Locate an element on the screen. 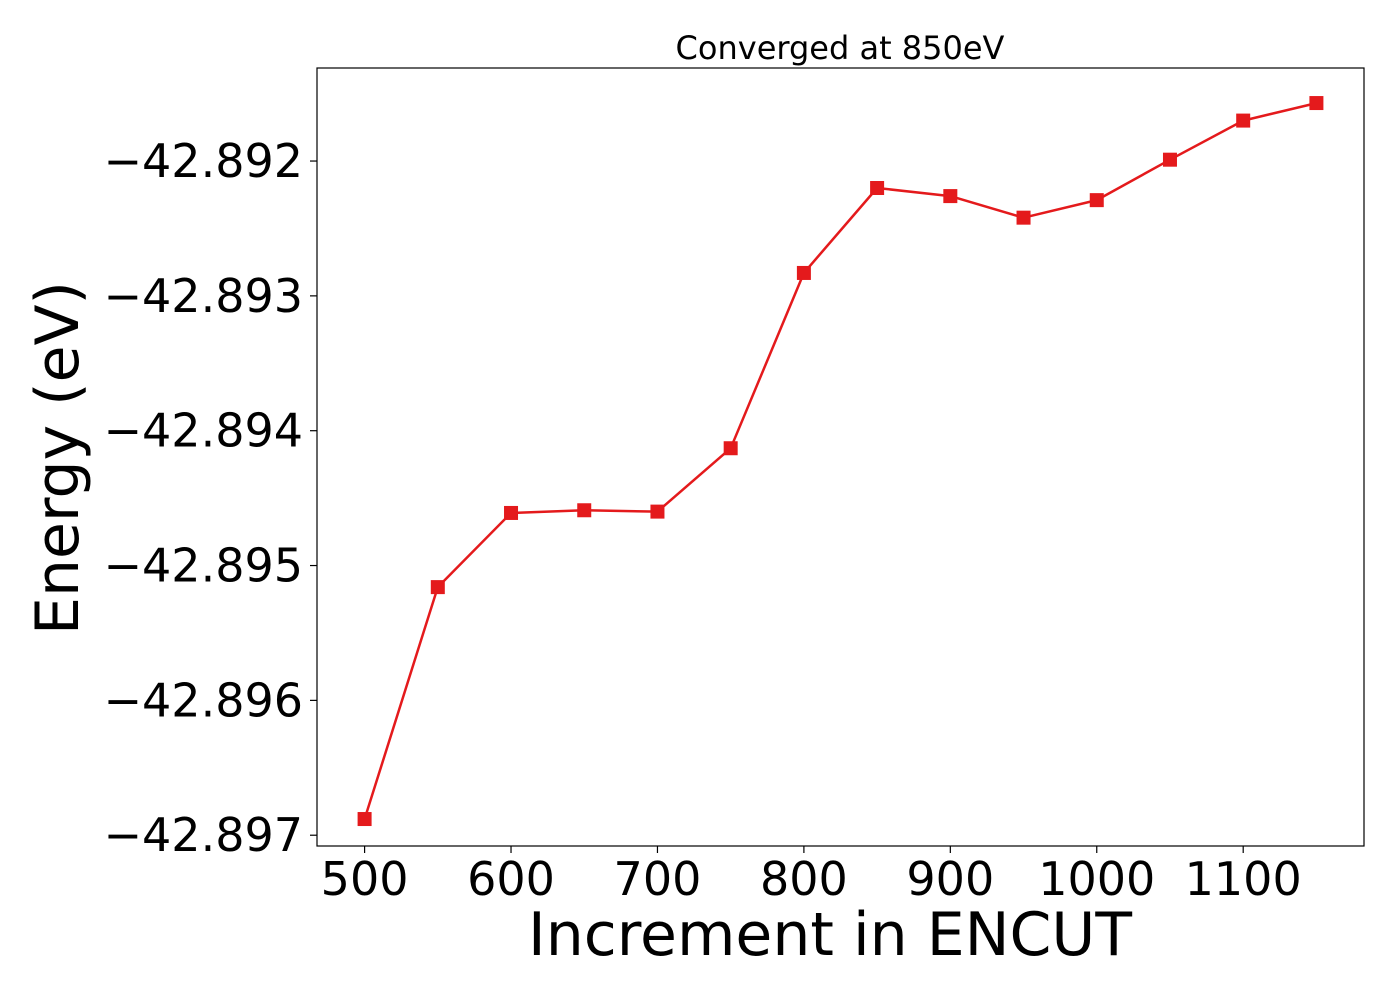 Image resolution: width=1400 pixels, height=1000 pixels. x-tick-label: 500 is located at coordinates (365, 879).